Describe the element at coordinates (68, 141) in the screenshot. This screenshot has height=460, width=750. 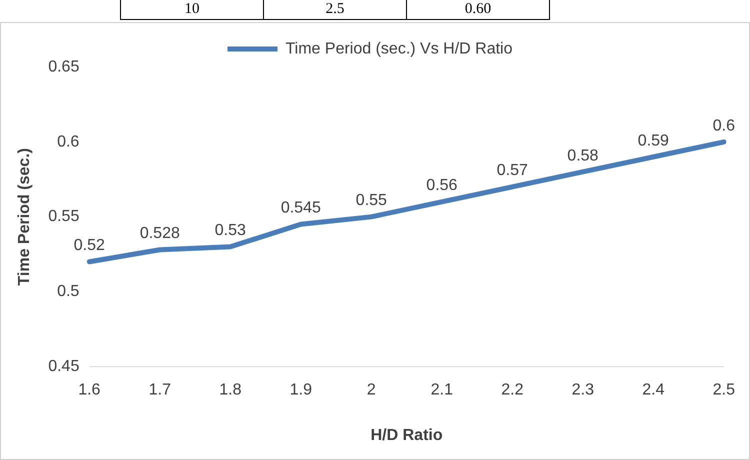
I see `y-tick-label: 0.6` at that location.